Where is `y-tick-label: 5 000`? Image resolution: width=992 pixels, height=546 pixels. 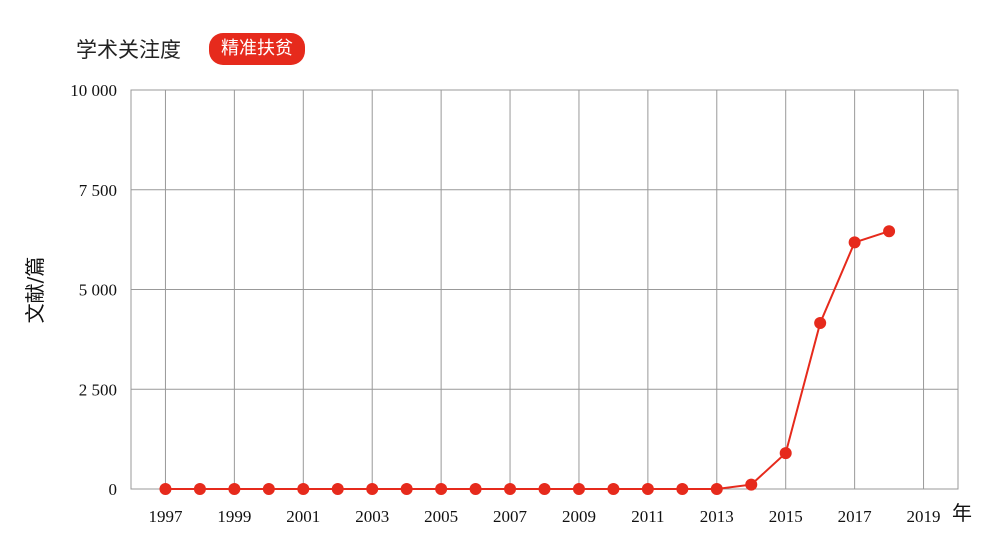 y-tick-label: 5 000 is located at coordinates (98, 290).